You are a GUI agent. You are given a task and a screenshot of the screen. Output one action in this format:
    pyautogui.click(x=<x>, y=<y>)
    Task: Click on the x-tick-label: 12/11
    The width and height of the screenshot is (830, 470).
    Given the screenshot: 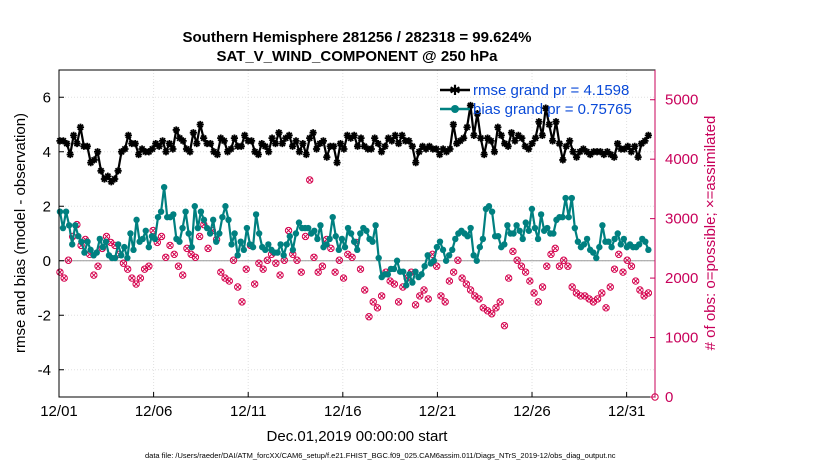 What is the action you would take?
    pyautogui.click(x=248, y=411)
    